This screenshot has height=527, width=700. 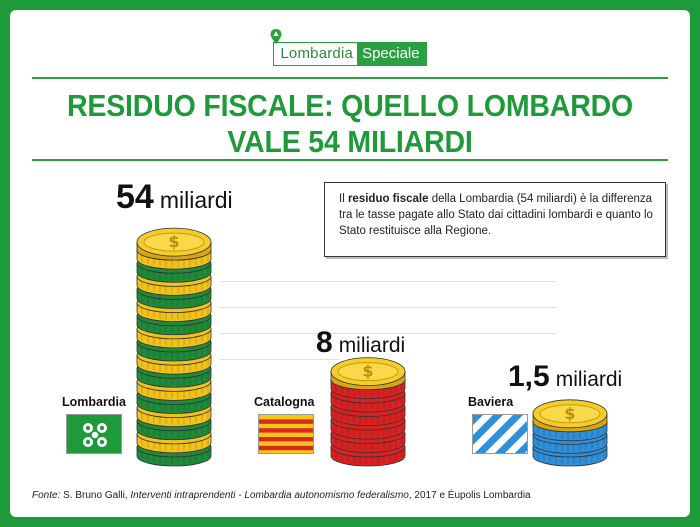 I want to click on value-unit-catalogna: miliardi, so click(x=372, y=345).